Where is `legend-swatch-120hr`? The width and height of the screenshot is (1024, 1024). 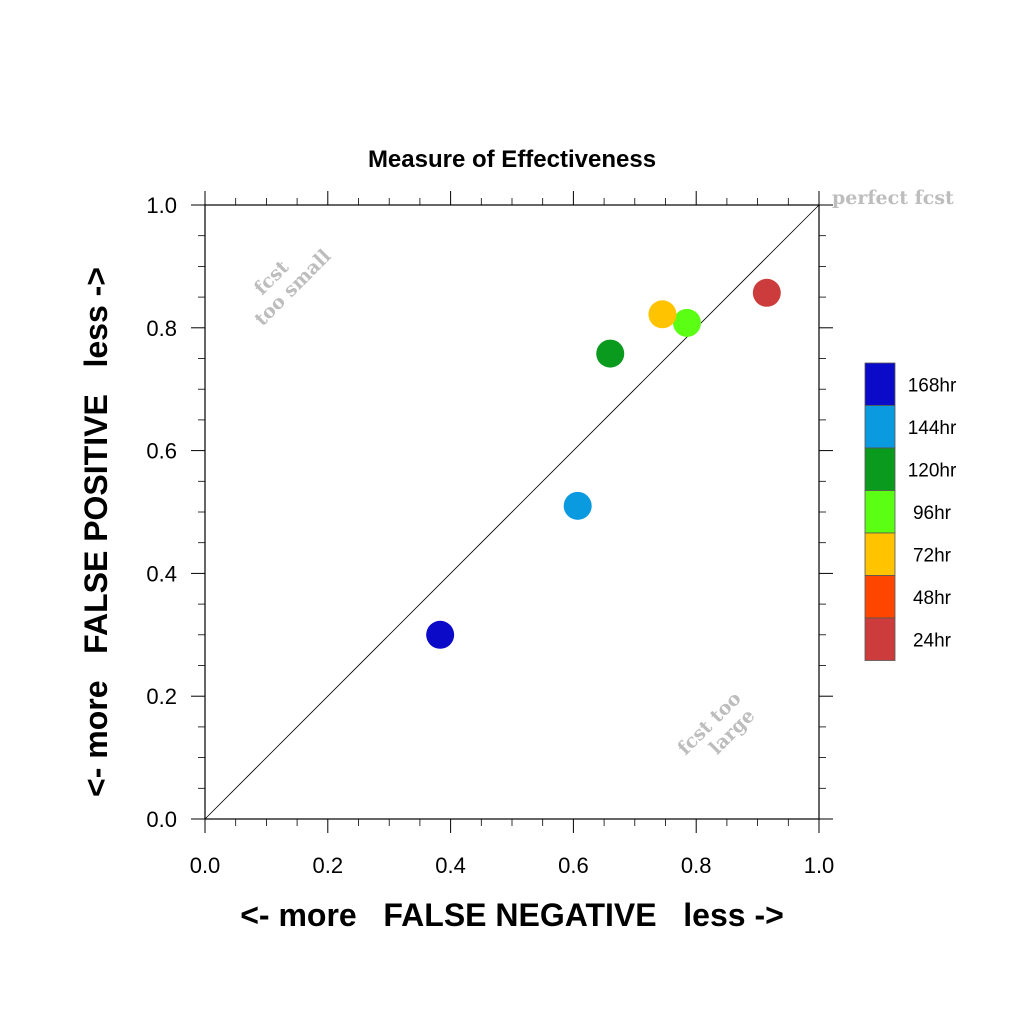 legend-swatch-120hr is located at coordinates (880, 469).